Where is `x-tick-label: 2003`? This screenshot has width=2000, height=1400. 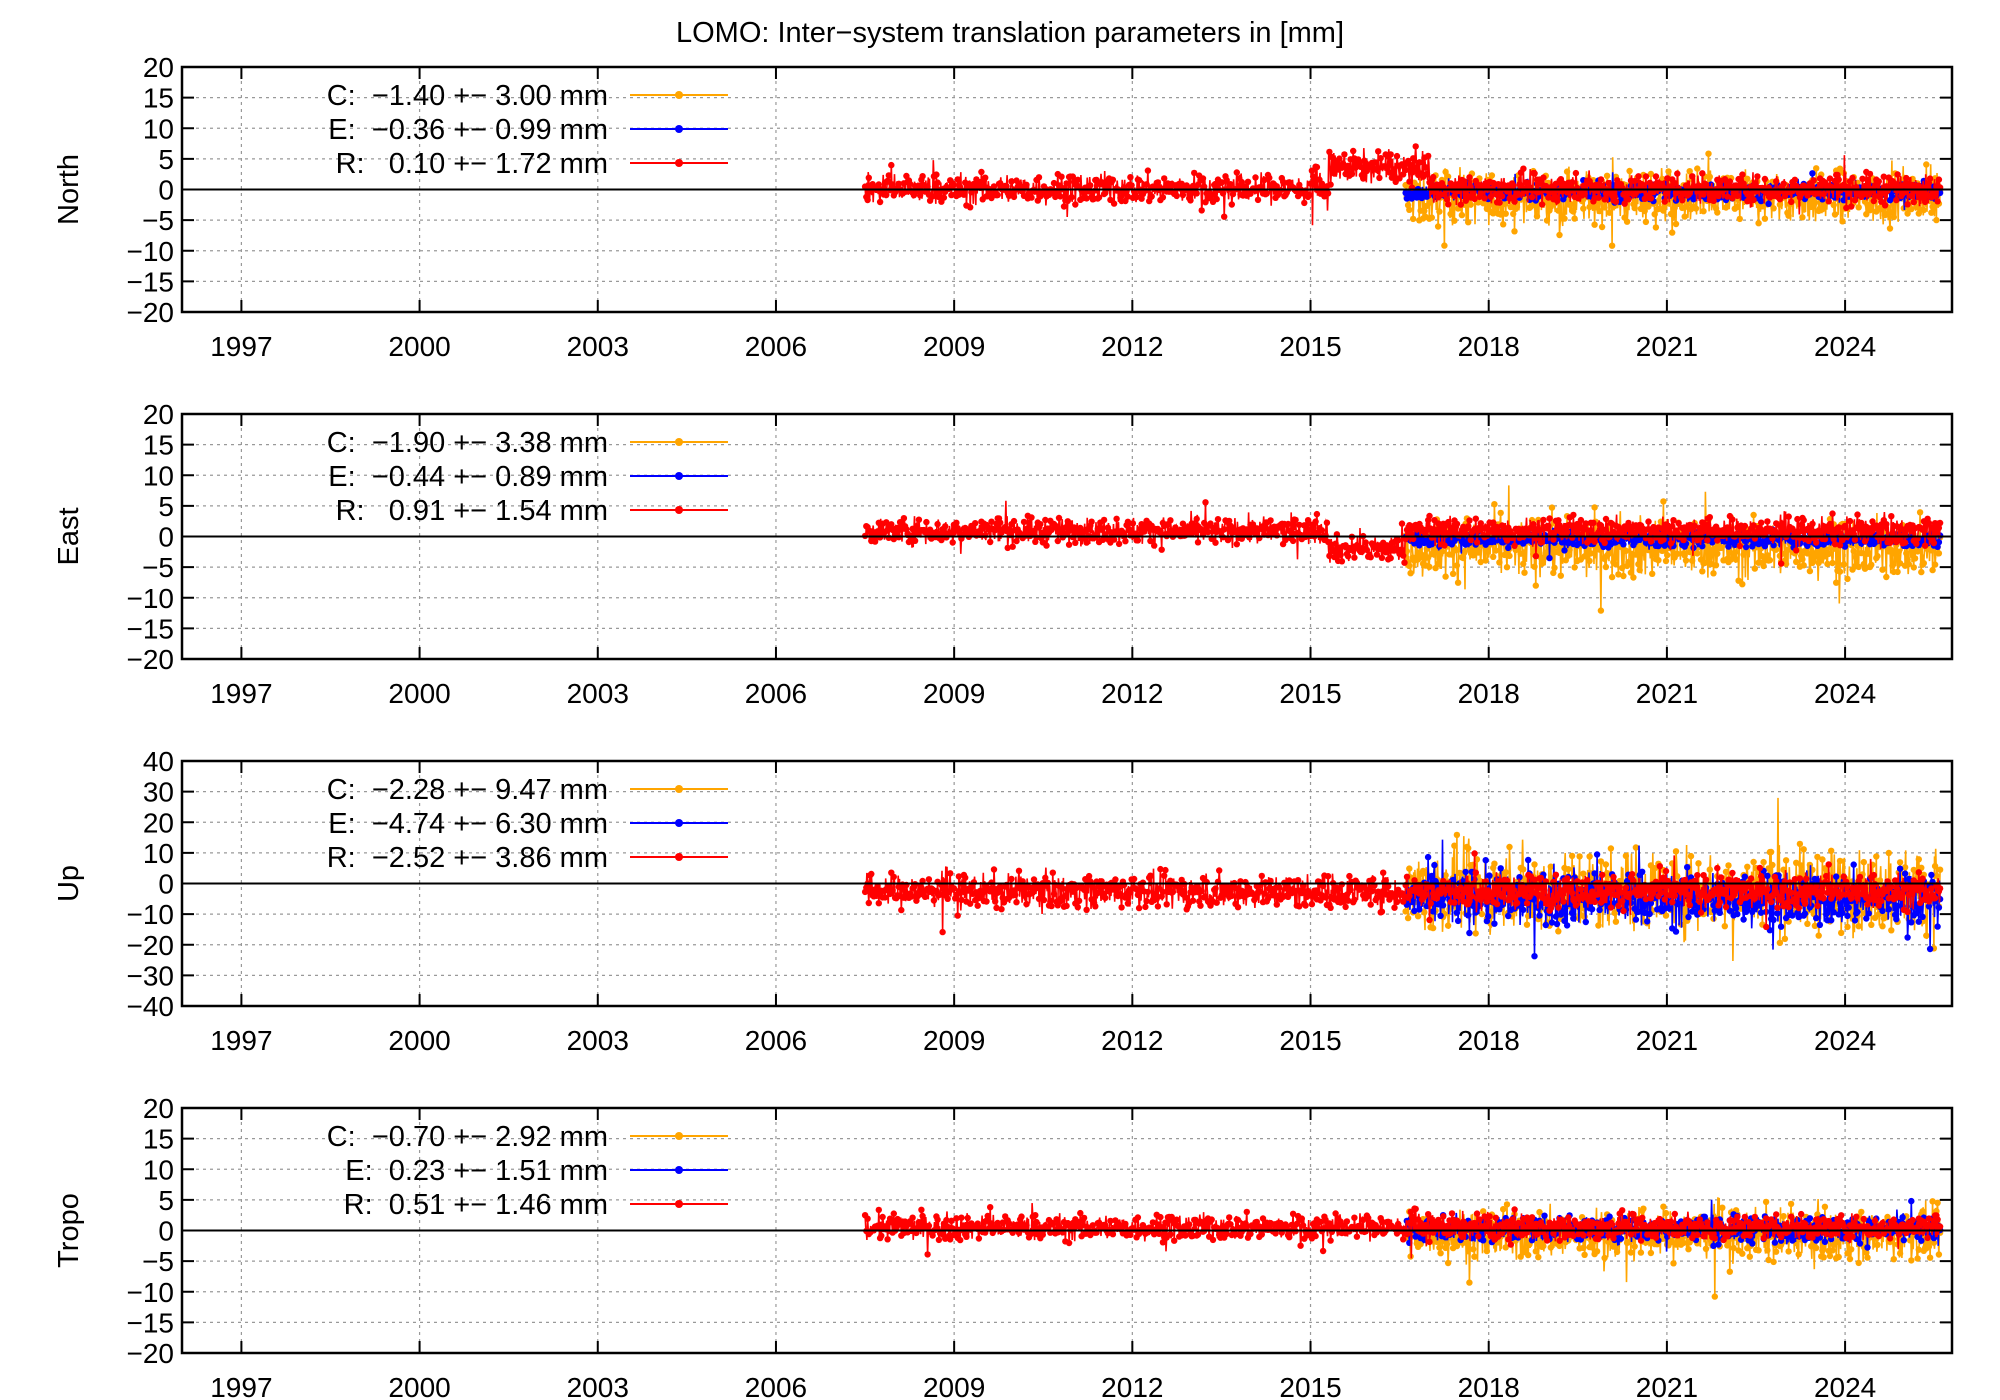 x-tick-label: 2003 is located at coordinates (598, 693).